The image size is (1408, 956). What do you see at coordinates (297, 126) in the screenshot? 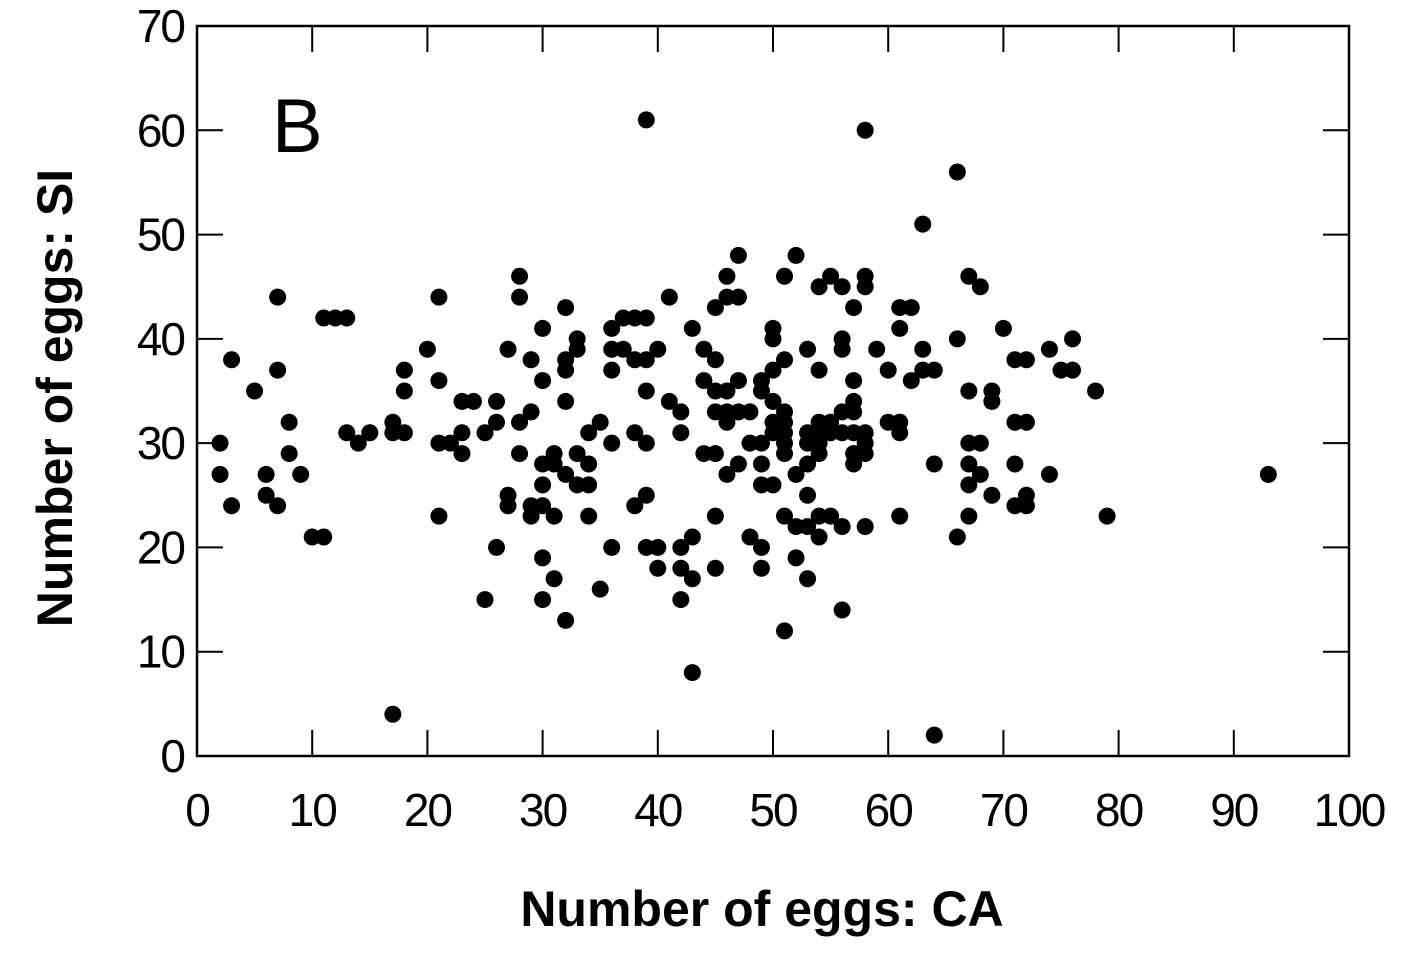
I see `panel-label: B` at bounding box center [297, 126].